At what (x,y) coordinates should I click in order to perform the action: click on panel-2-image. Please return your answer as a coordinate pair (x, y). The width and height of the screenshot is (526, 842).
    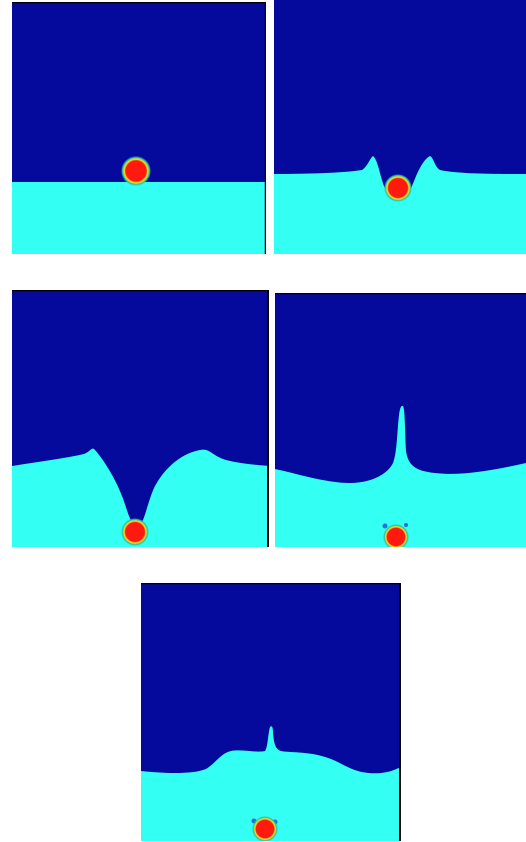
    Looking at the image, I should click on (400, 127).